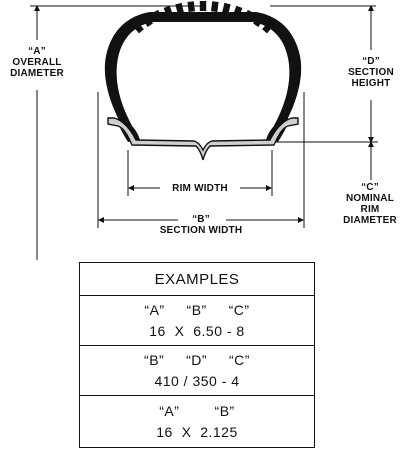 The height and width of the screenshot is (452, 403). What do you see at coordinates (203, 17) in the screenshot?
I see `tread-lugs` at bounding box center [203, 17].